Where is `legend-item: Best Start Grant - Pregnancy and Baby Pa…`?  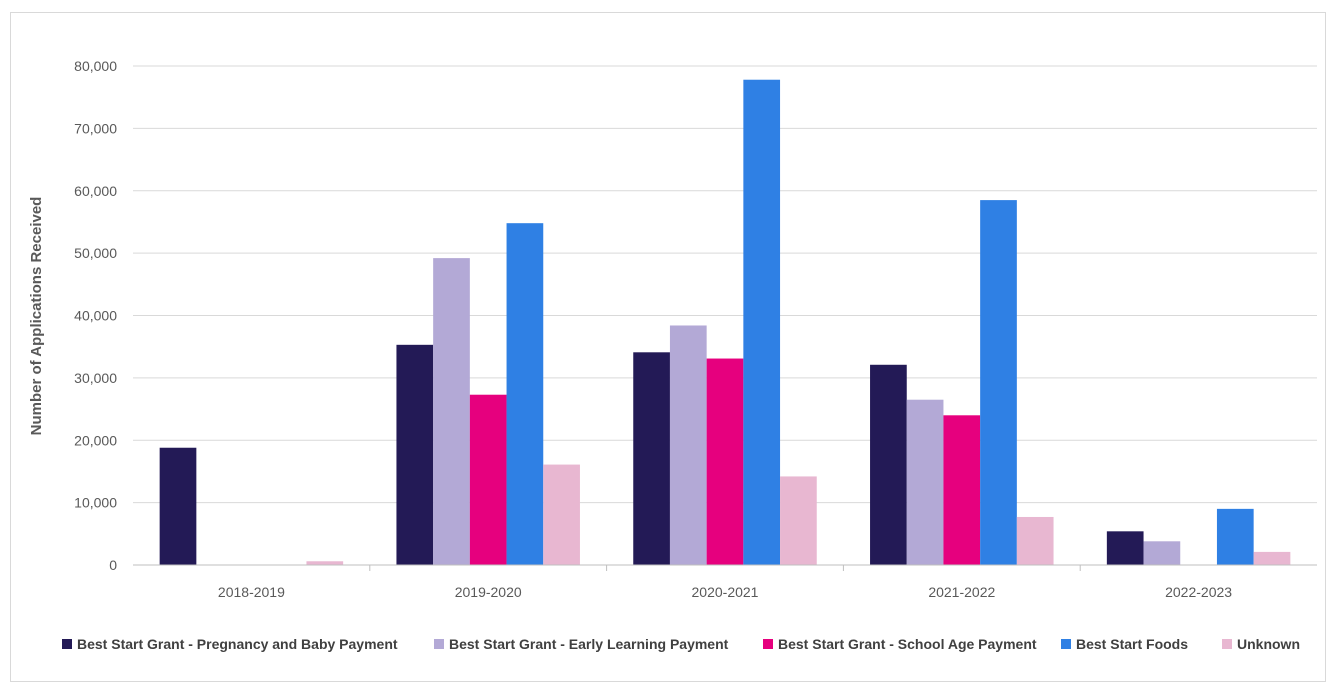 legend-item: Best Start Grant - Pregnancy and Baby Pa… is located at coordinates (230, 644).